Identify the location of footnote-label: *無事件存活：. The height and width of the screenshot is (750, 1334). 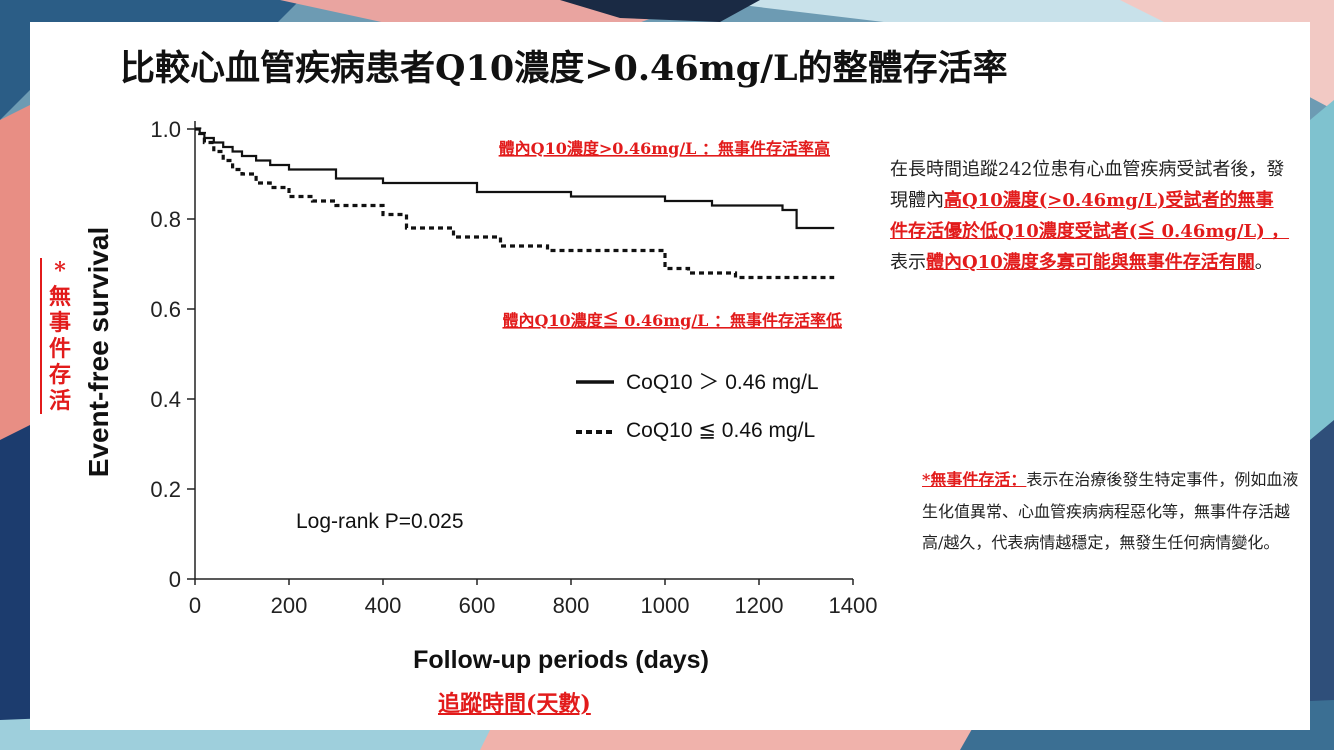
(974, 479).